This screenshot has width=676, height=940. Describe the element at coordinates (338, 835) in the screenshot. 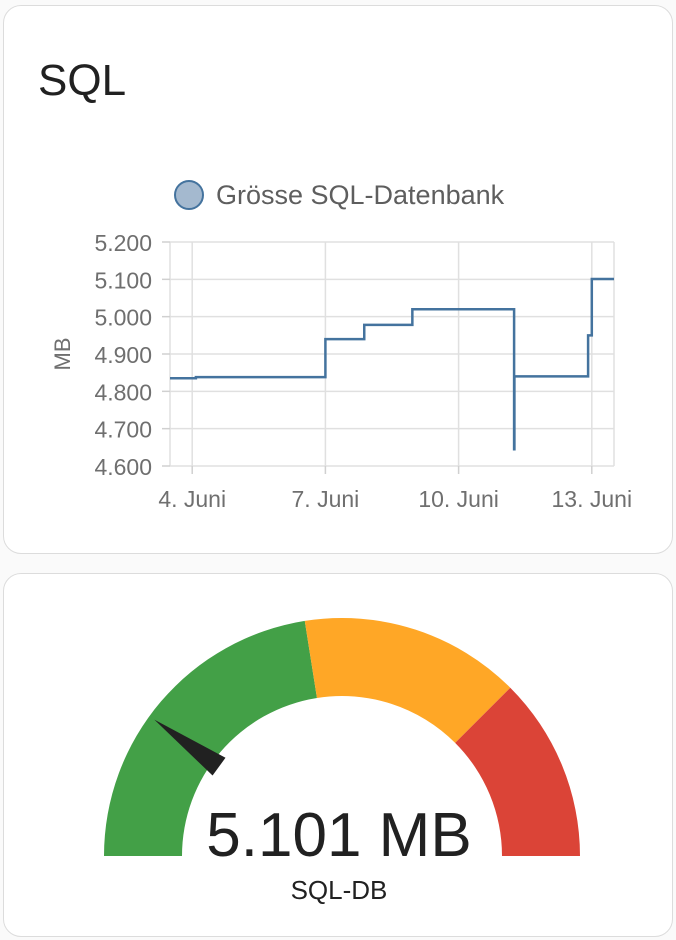

I see `gauge-value: 5.101 MB` at that location.